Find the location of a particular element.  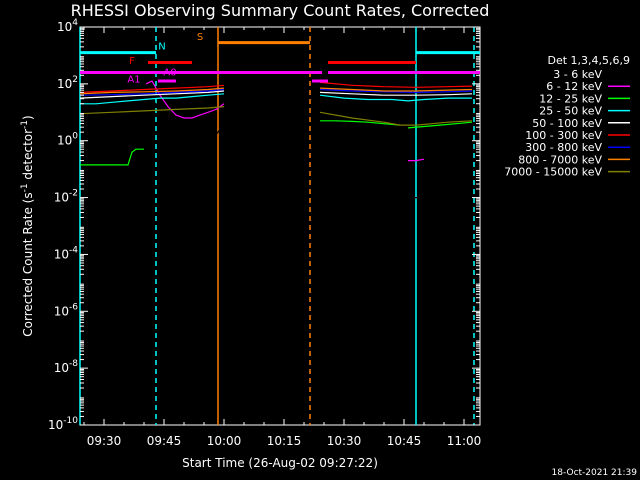

x-axis-label: Start Time (26-Aug-02 09:27:22) is located at coordinates (280, 463).